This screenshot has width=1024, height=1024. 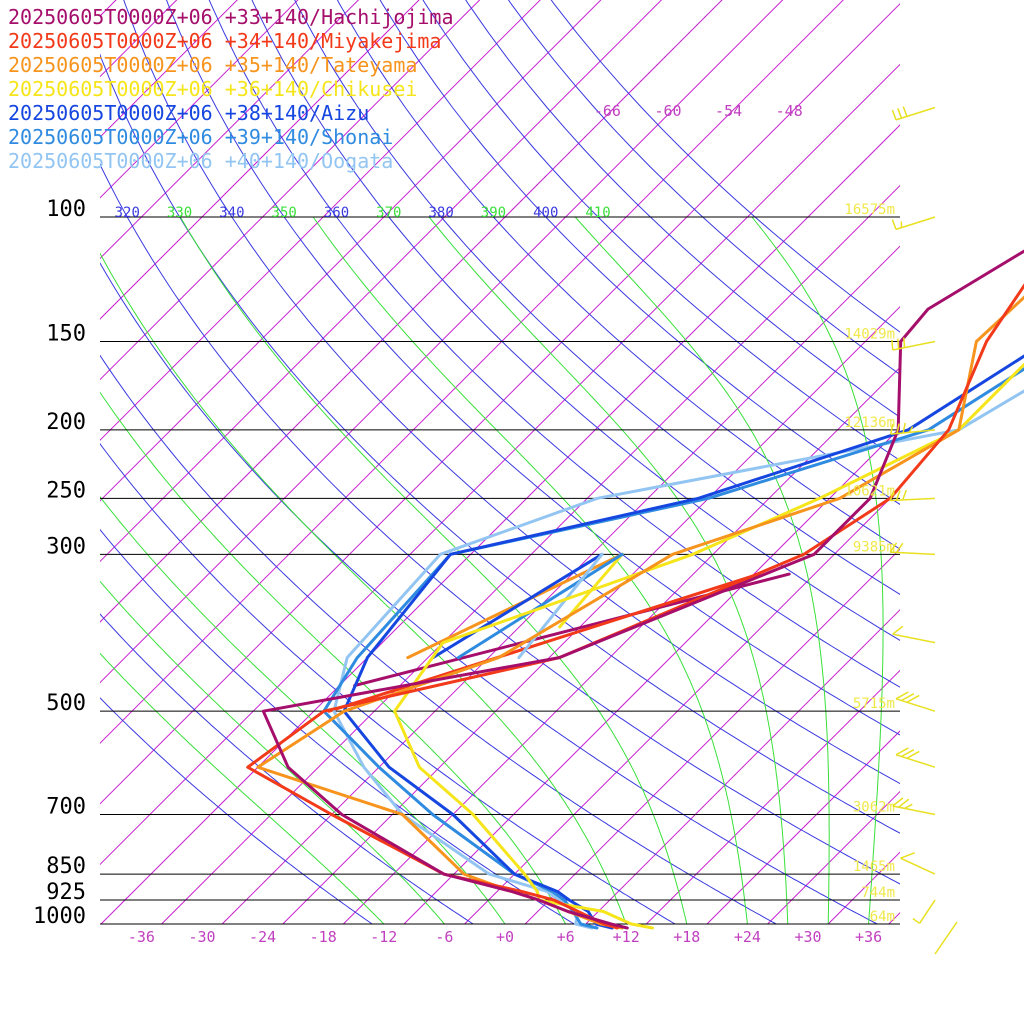 What do you see at coordinates (882, 917) in the screenshot?
I see `height-label: 64m` at bounding box center [882, 917].